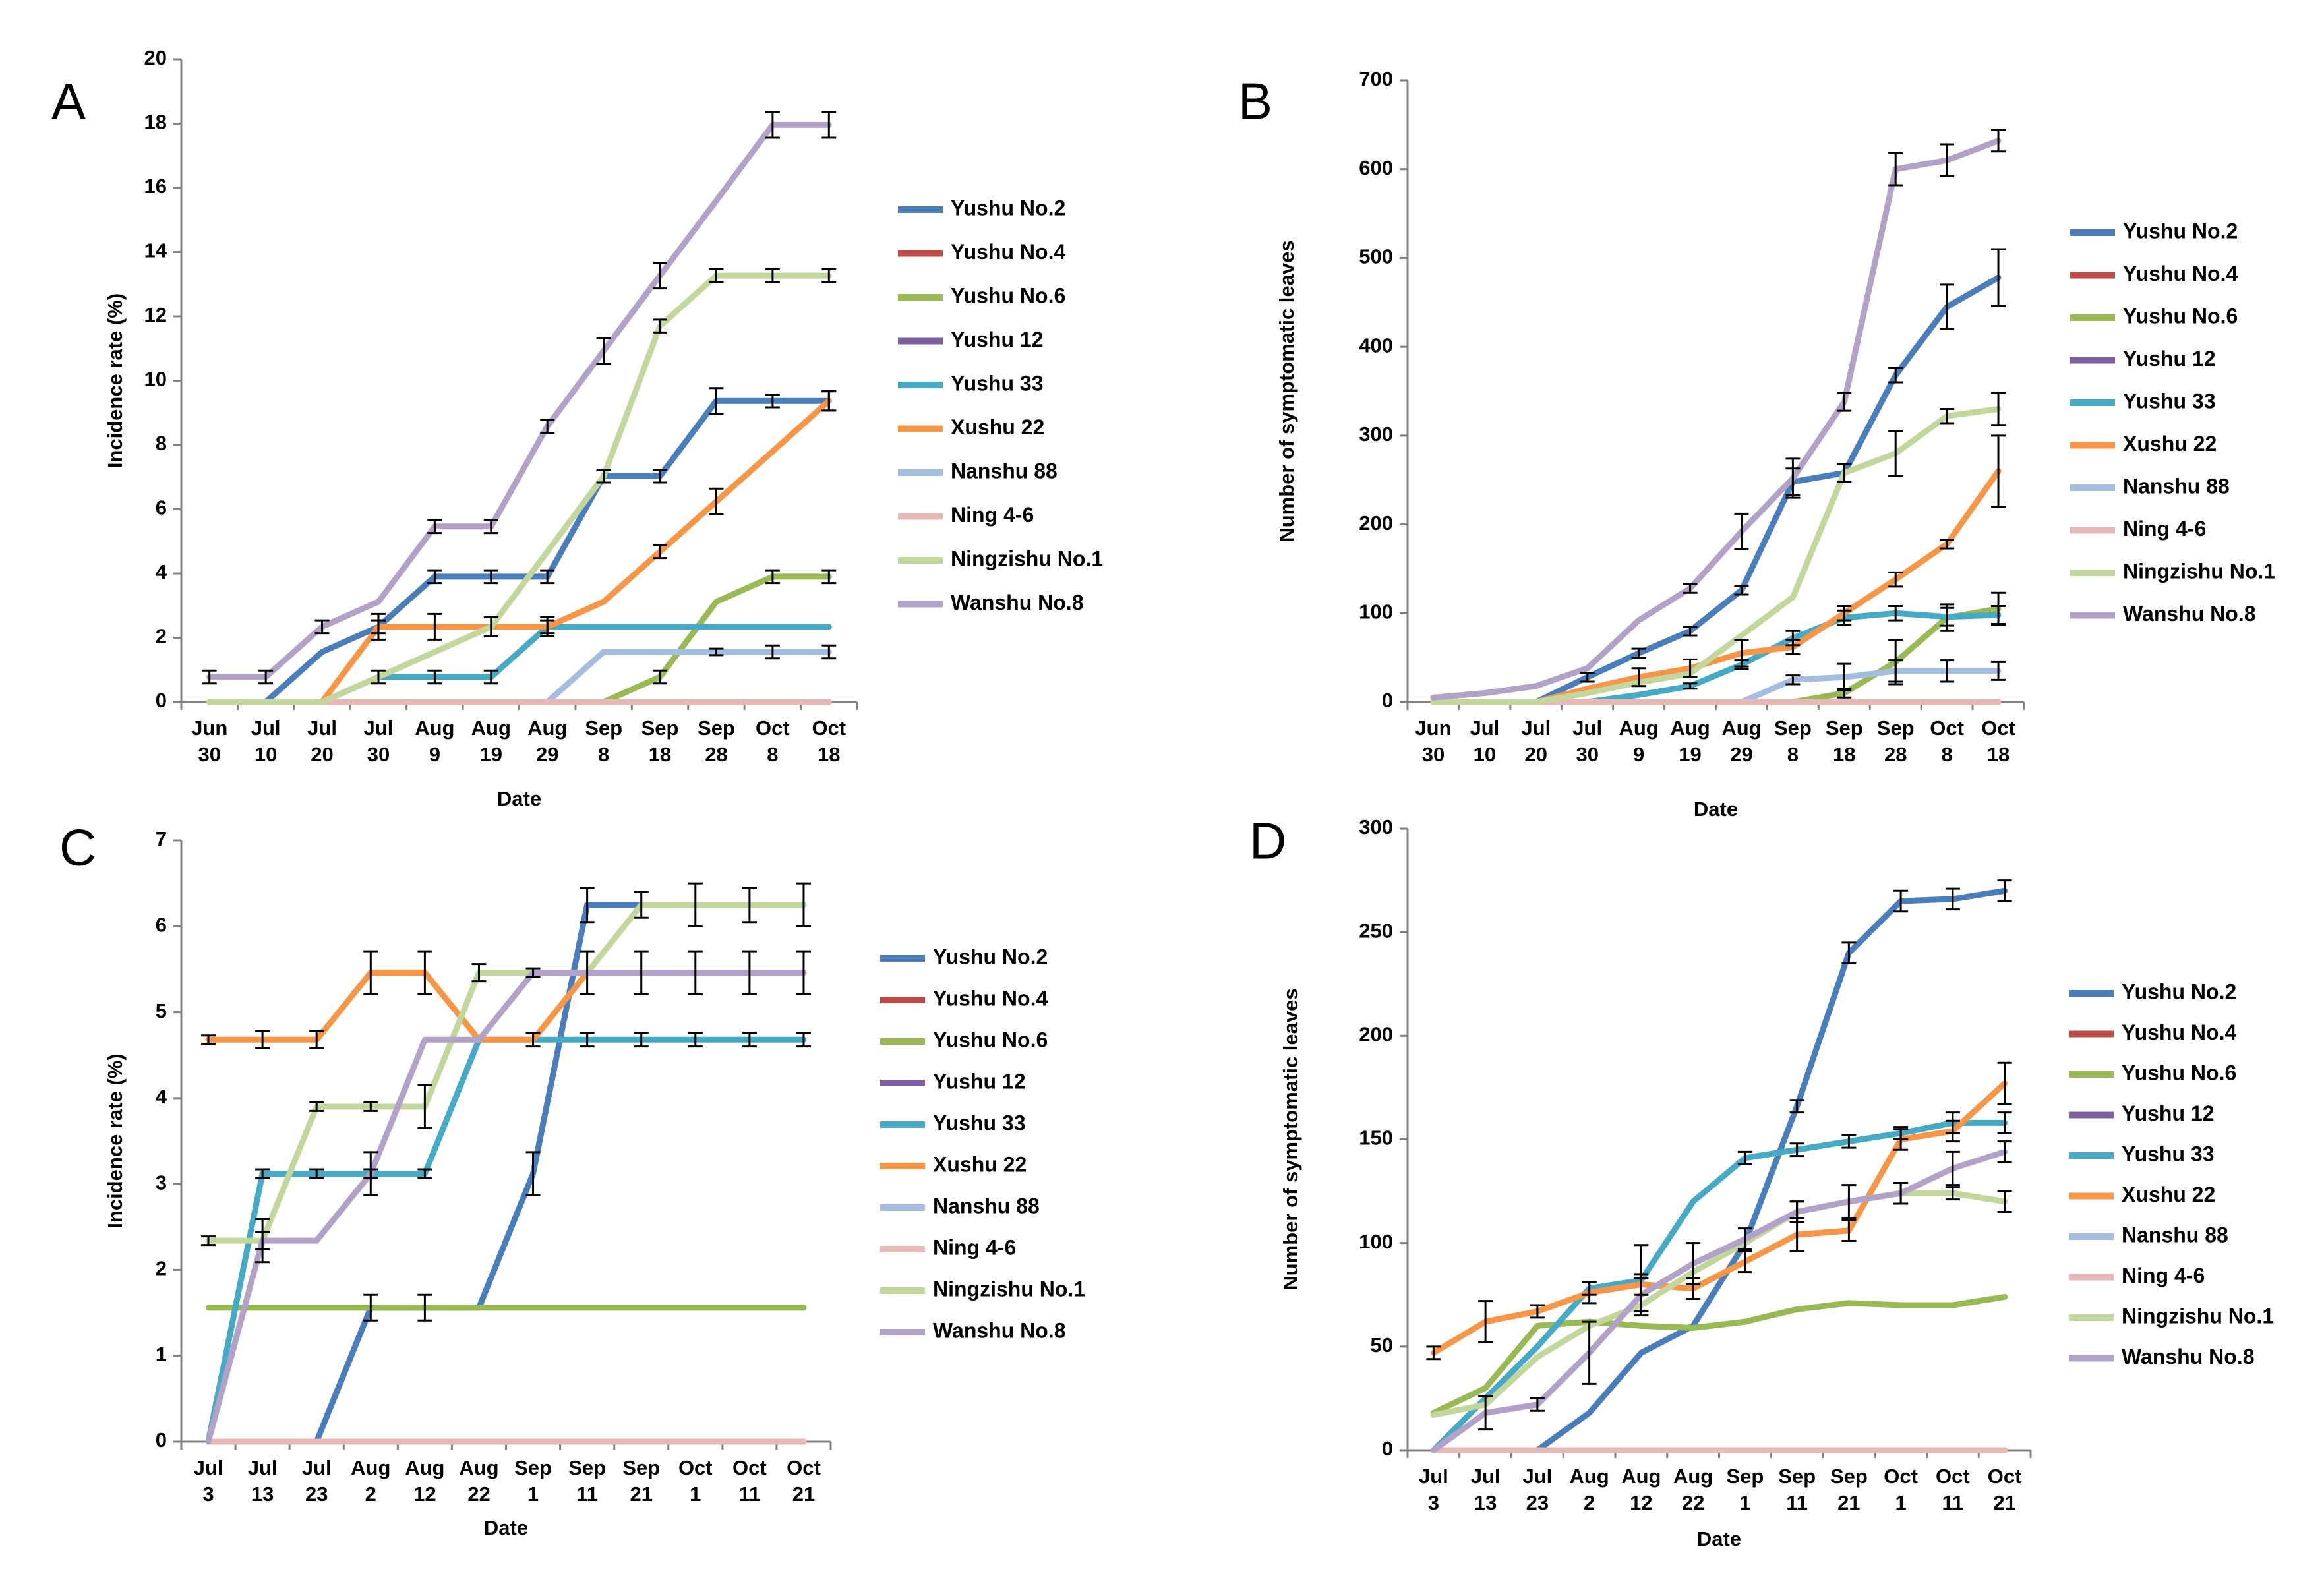 This screenshot has height=1584, width=2324. I want to click on y-tick-label: 150, so click(1376, 1138).